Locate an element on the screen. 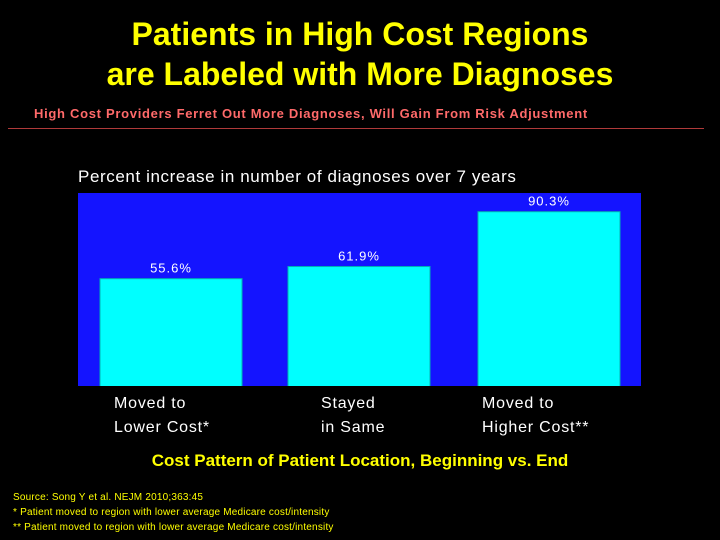  category-label-higher-cost: Moved to Higher Cost** is located at coordinates (536, 415).